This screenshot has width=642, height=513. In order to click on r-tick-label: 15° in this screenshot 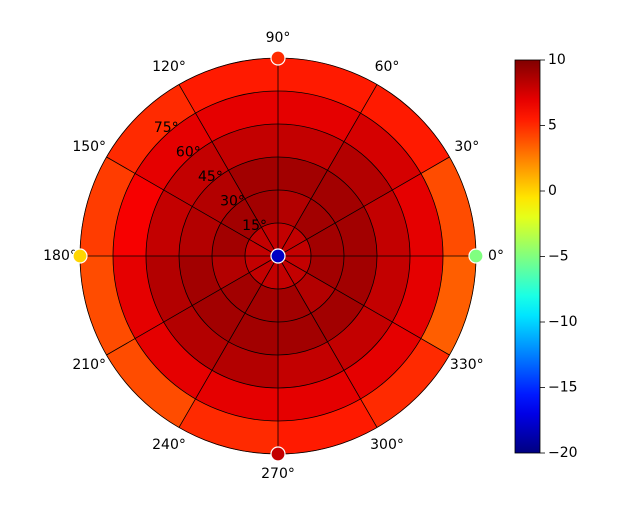, I will do `click(254, 226)`.